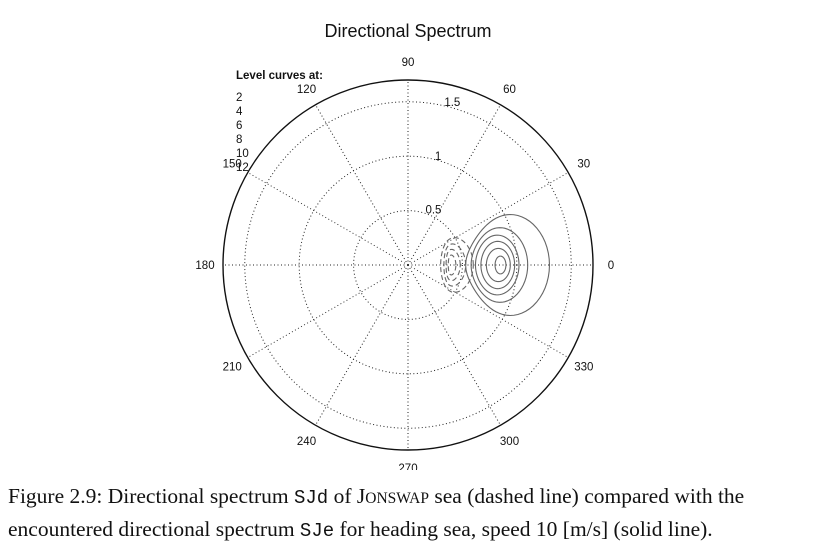 This screenshot has width=834, height=560. Describe the element at coordinates (242, 168) in the screenshot. I see `legend-level-12: 12` at that location.